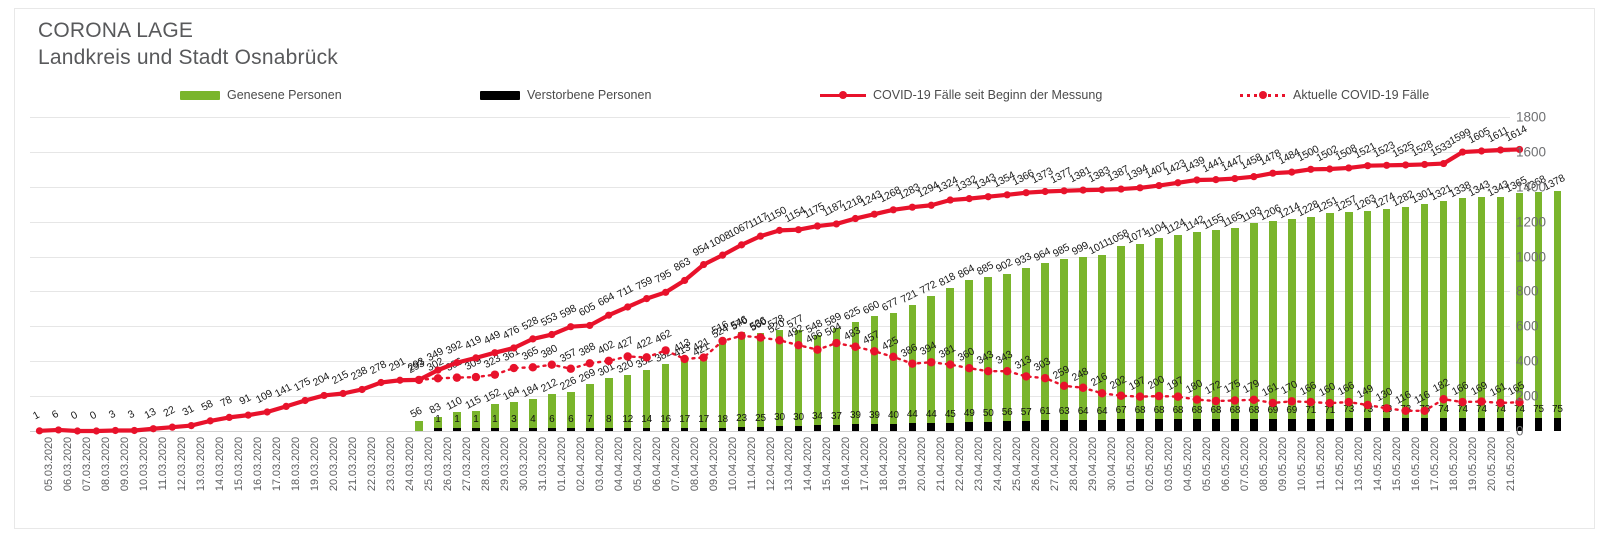  I want to click on legend-item-0: Genesene Personen, so click(261, 95).